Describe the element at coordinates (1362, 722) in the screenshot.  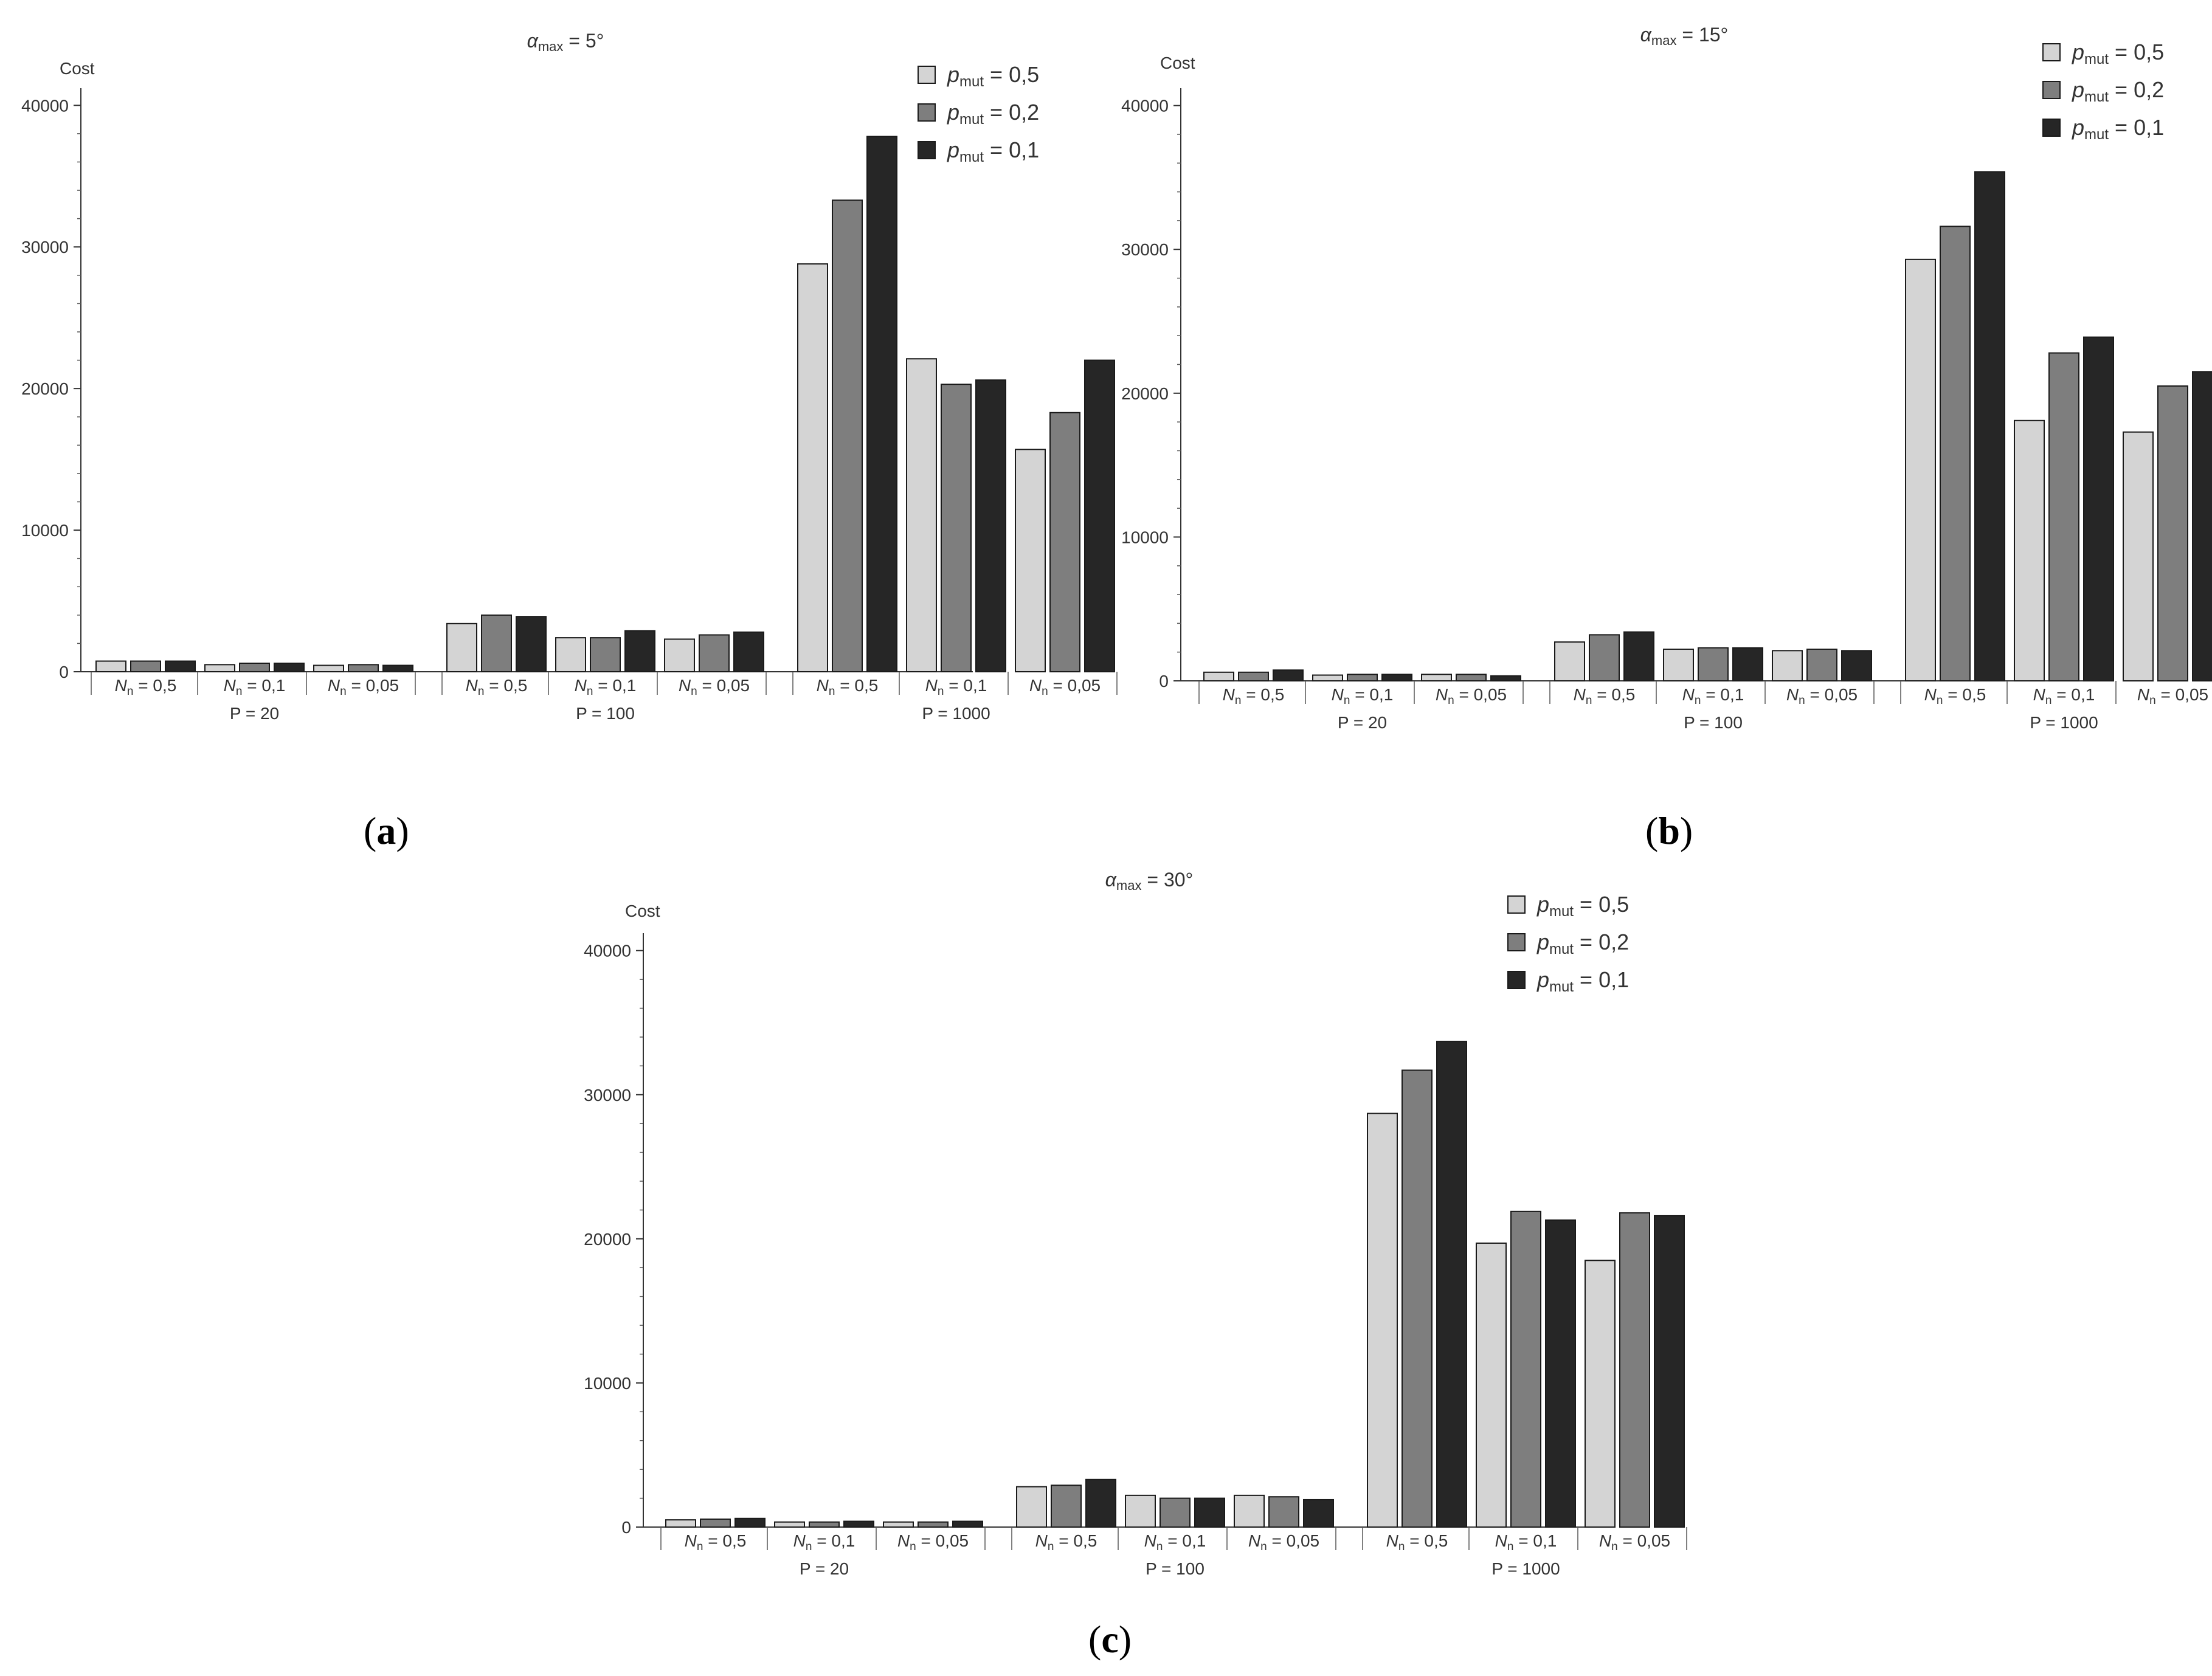
I see `group-label: P = 20` at that location.